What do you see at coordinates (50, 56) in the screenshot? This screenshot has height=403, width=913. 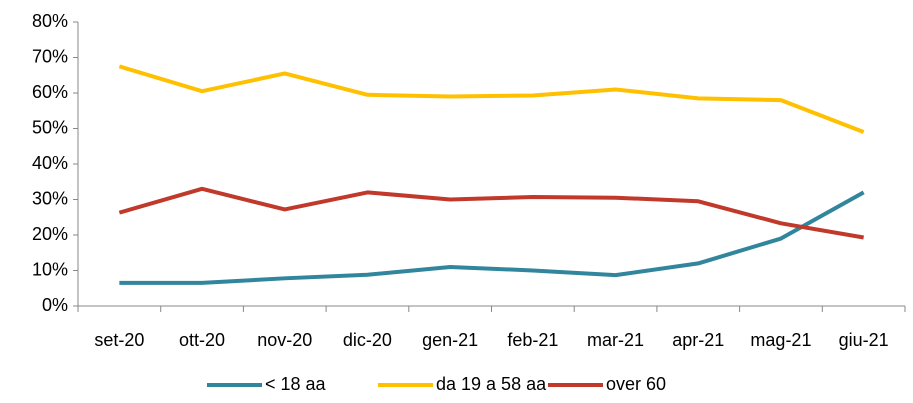 I see `y-tick-label: 70%` at bounding box center [50, 56].